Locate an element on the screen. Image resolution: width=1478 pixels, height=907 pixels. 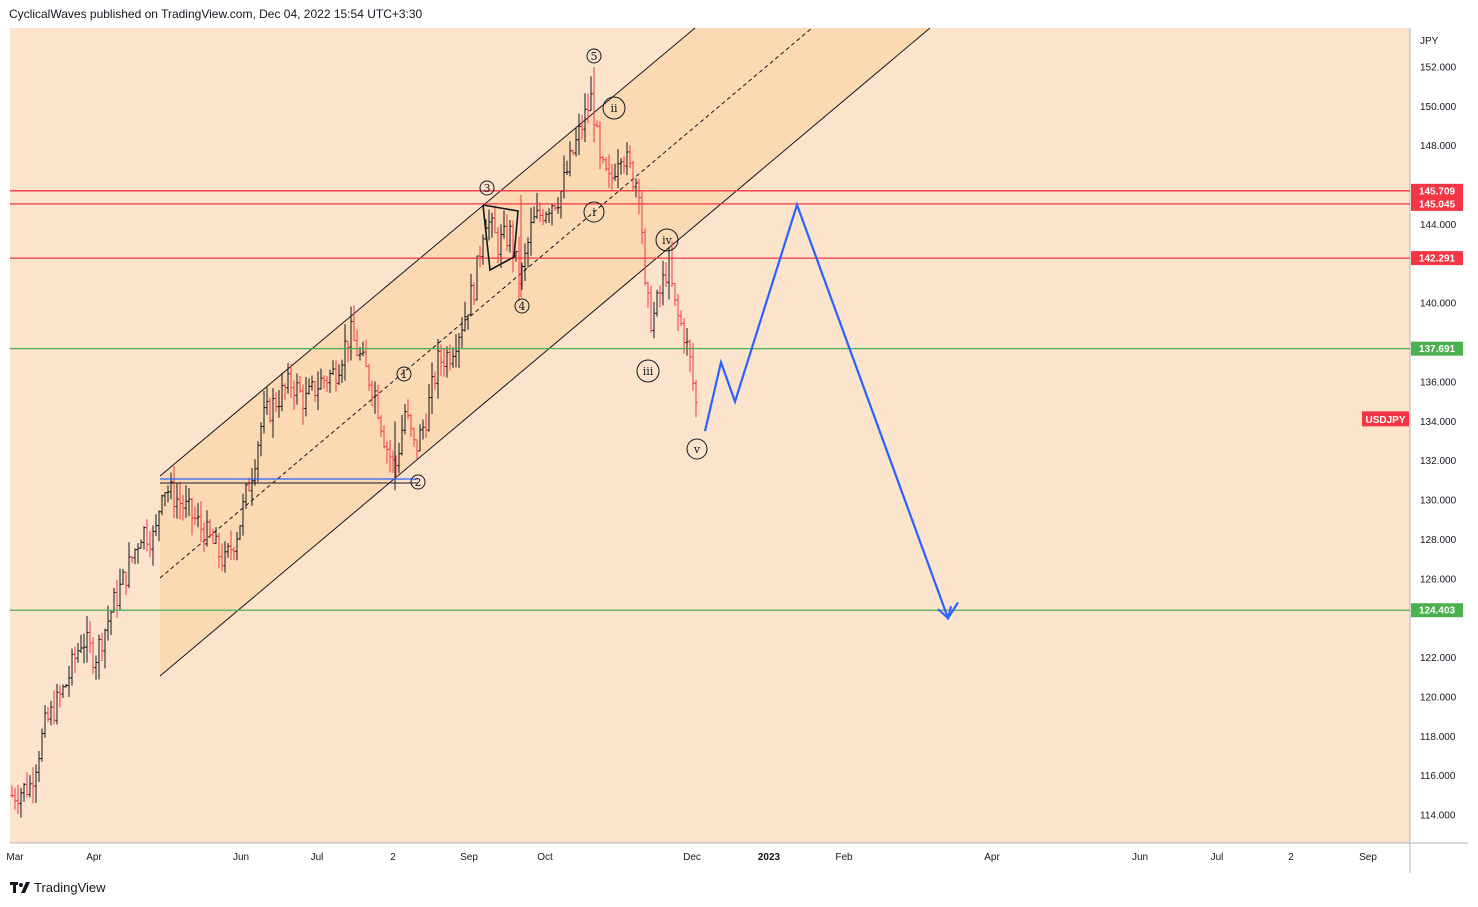
wave-label: 3 is located at coordinates (487, 188).